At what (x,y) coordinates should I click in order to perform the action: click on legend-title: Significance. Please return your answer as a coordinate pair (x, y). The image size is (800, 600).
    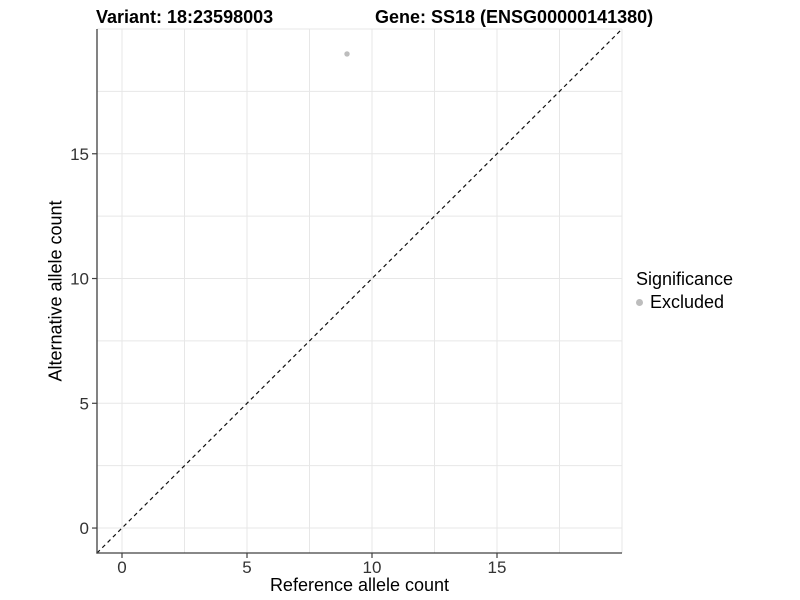
    Looking at the image, I should click on (685, 279).